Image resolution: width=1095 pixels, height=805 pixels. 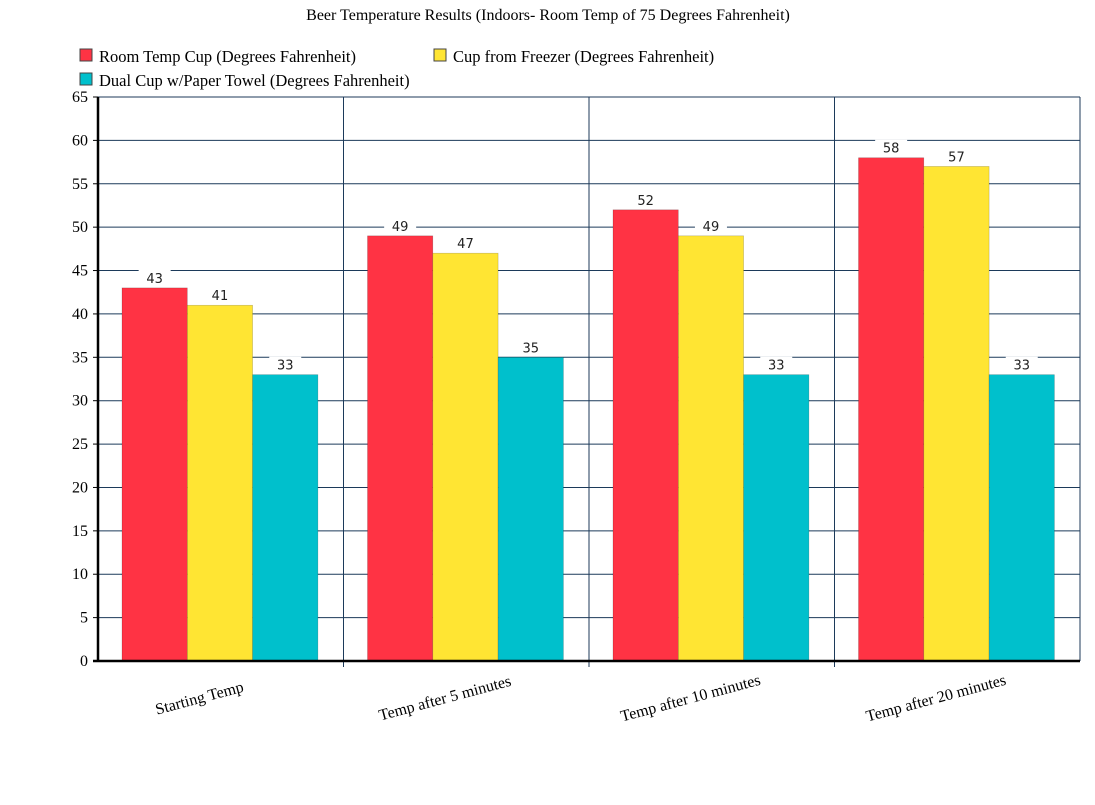 I want to click on y-tick-label: 65, so click(x=80, y=97).